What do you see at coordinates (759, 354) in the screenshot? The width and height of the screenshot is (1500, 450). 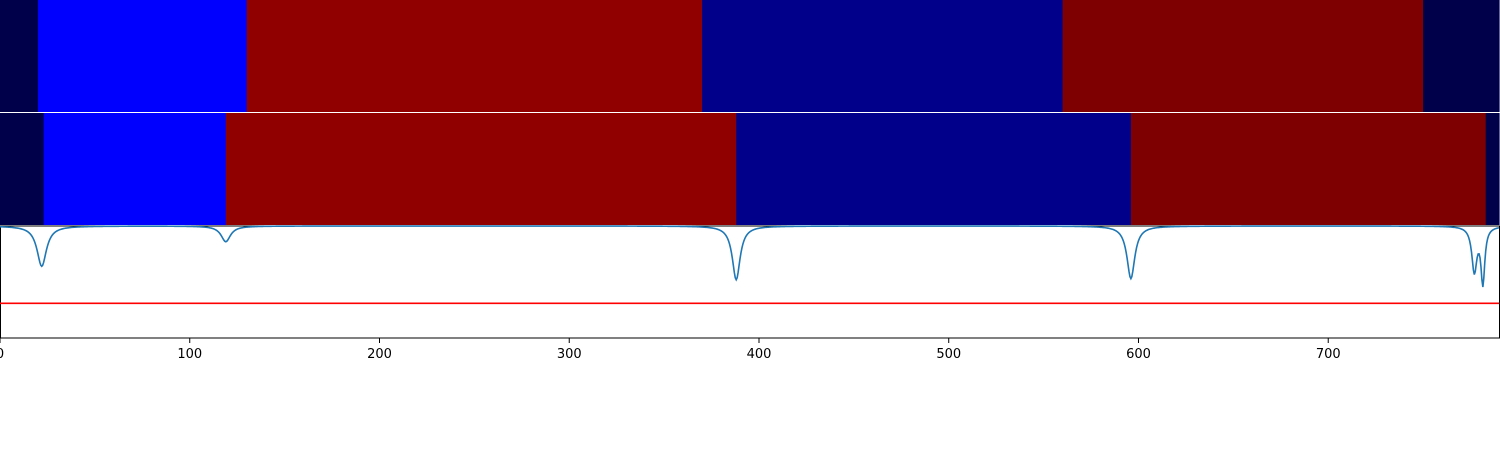 I see `x-tick-label-400: 400` at bounding box center [759, 354].